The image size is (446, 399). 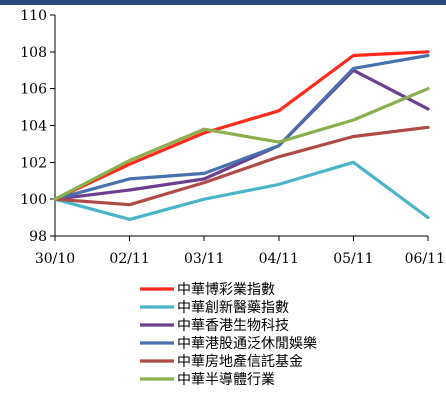 What do you see at coordinates (353, 259) in the screenshot?
I see `x-tick-label: 05/11` at bounding box center [353, 259].